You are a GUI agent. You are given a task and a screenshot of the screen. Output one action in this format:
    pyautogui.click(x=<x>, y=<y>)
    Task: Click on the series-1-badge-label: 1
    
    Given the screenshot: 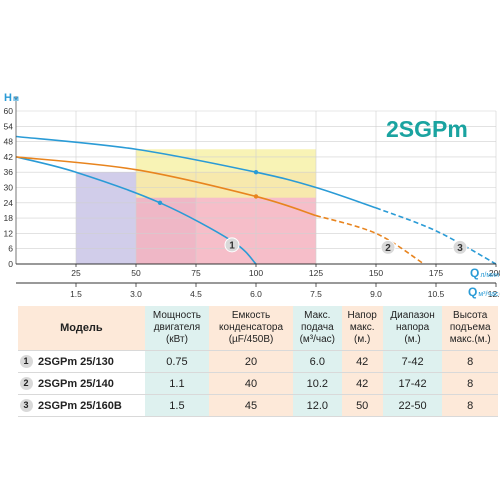 What is the action you would take?
    pyautogui.click(x=232, y=245)
    